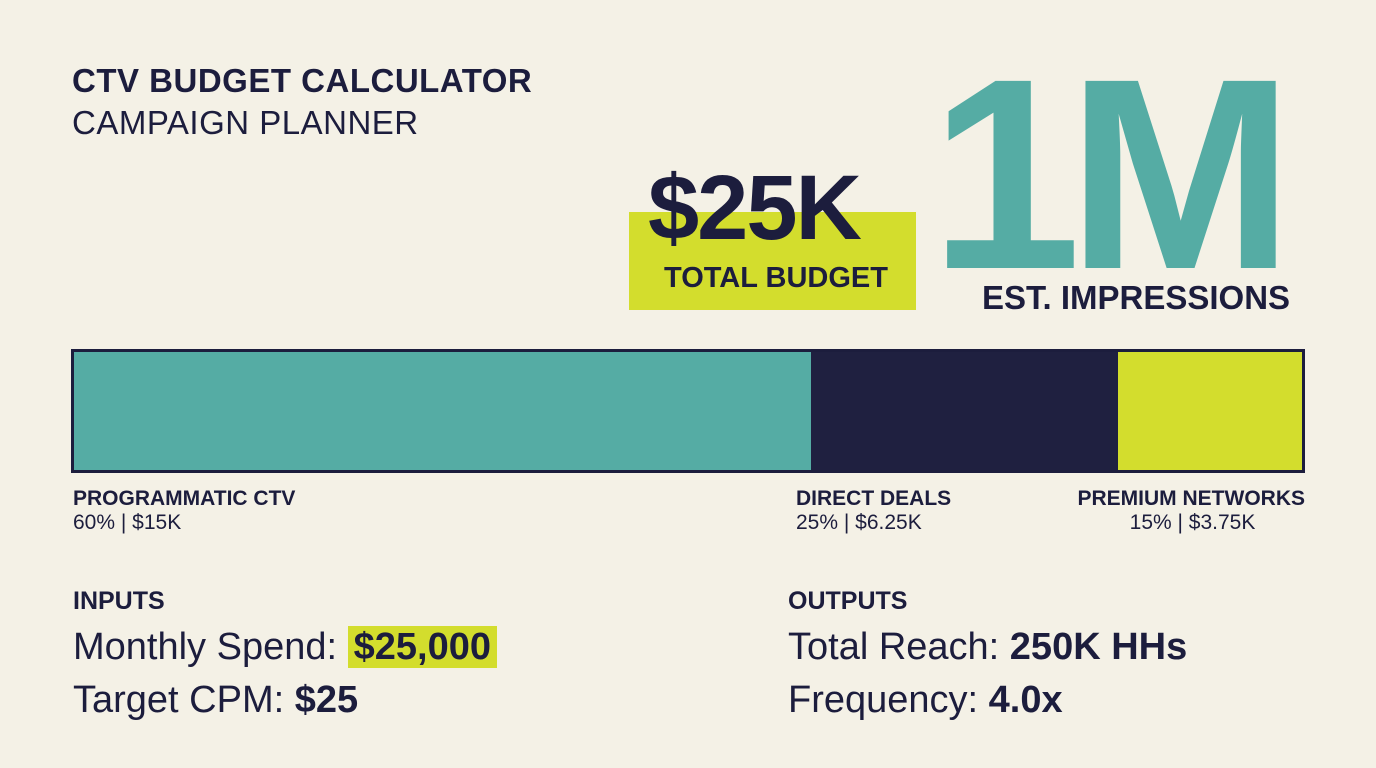 This screenshot has height=768, width=1376. What do you see at coordinates (1209, 411) in the screenshot?
I see `segment-premium-networks` at bounding box center [1209, 411].